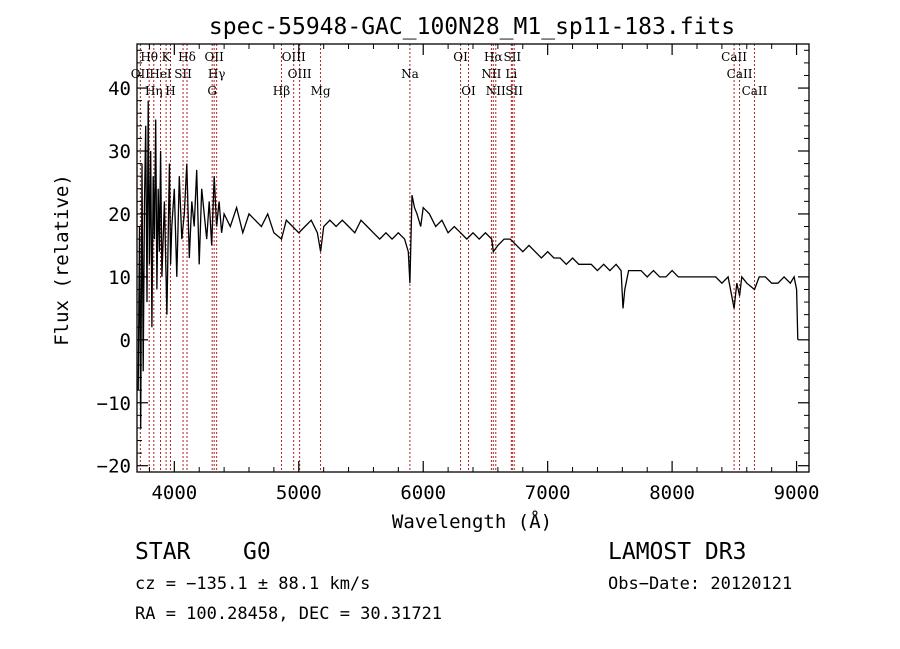 This screenshot has height=649, width=900. I want to click on line-label-13: OIII, so click(300, 74).